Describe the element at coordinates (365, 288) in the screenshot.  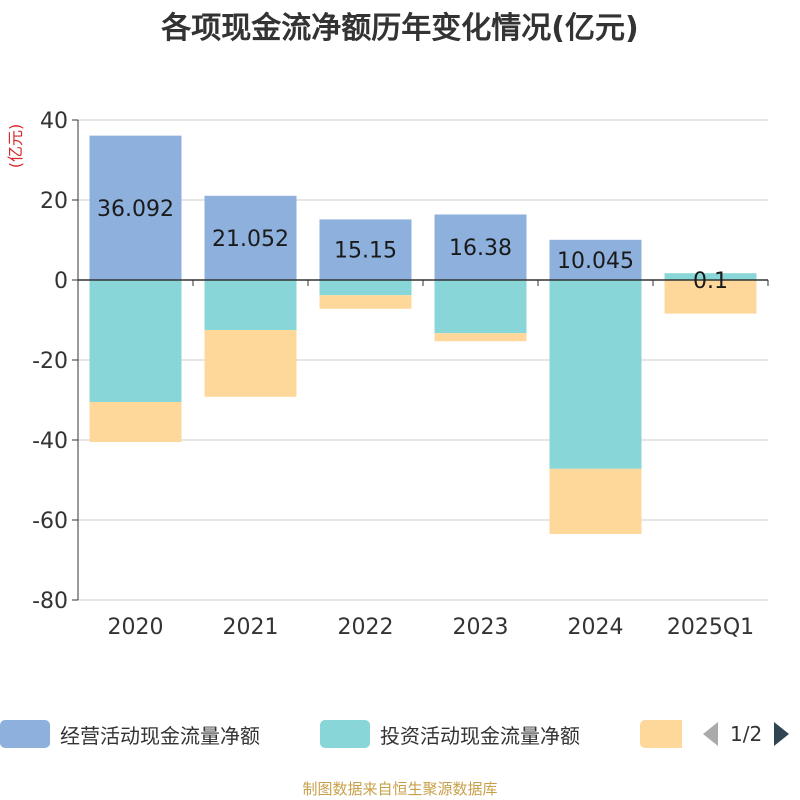
I see `bar-investing-2022` at that location.